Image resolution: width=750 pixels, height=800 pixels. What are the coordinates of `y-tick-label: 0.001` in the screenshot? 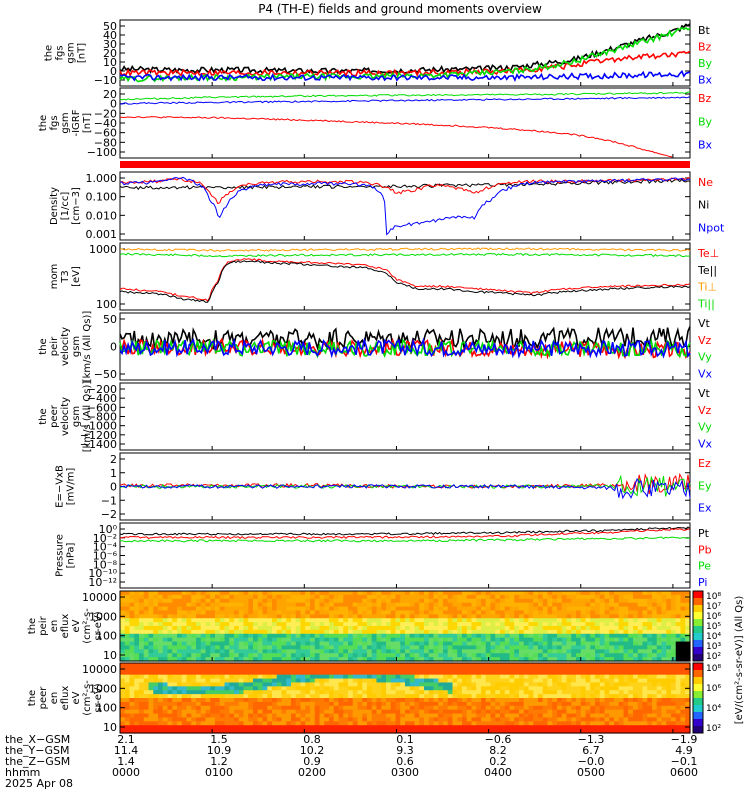 It's located at (102, 234).